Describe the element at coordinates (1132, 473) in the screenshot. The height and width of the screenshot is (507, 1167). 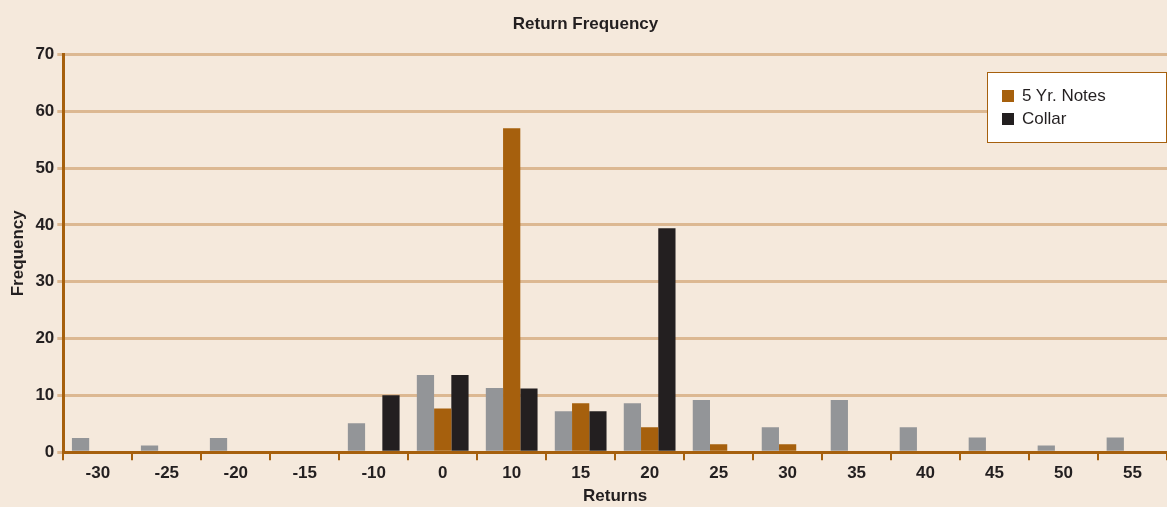
I see `x-tick-label: 55` at that location.